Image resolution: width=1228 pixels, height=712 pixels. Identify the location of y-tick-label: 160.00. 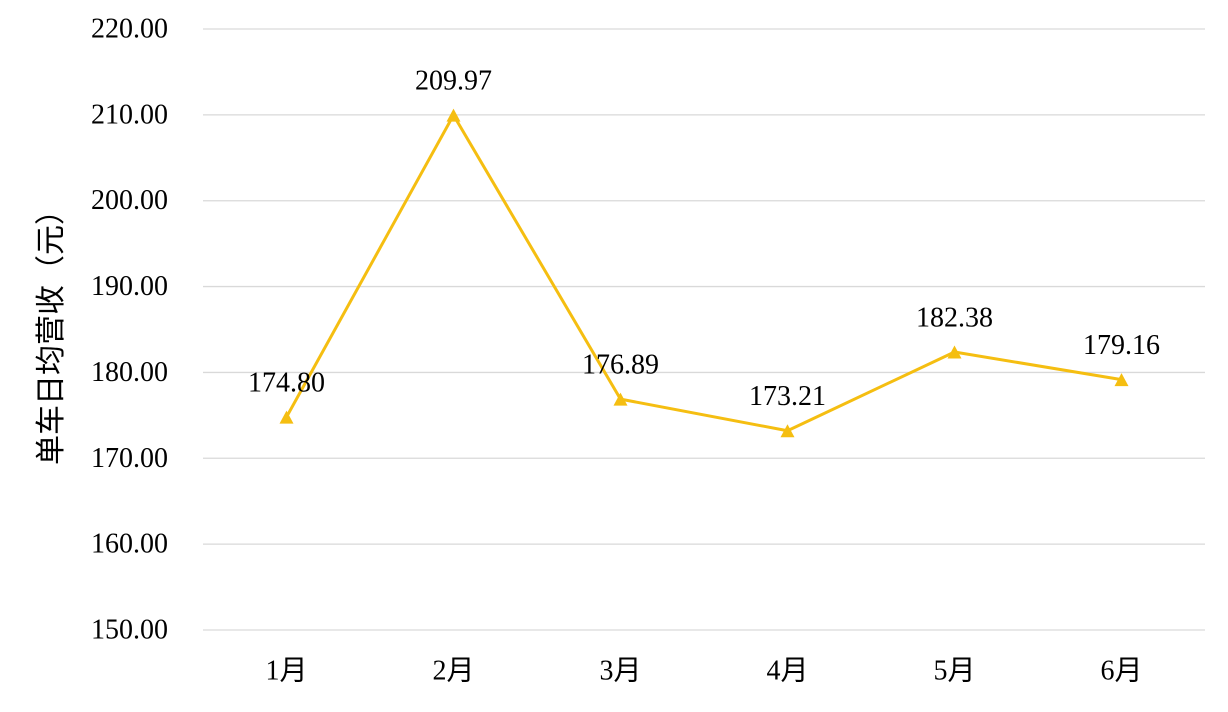
(129, 544).